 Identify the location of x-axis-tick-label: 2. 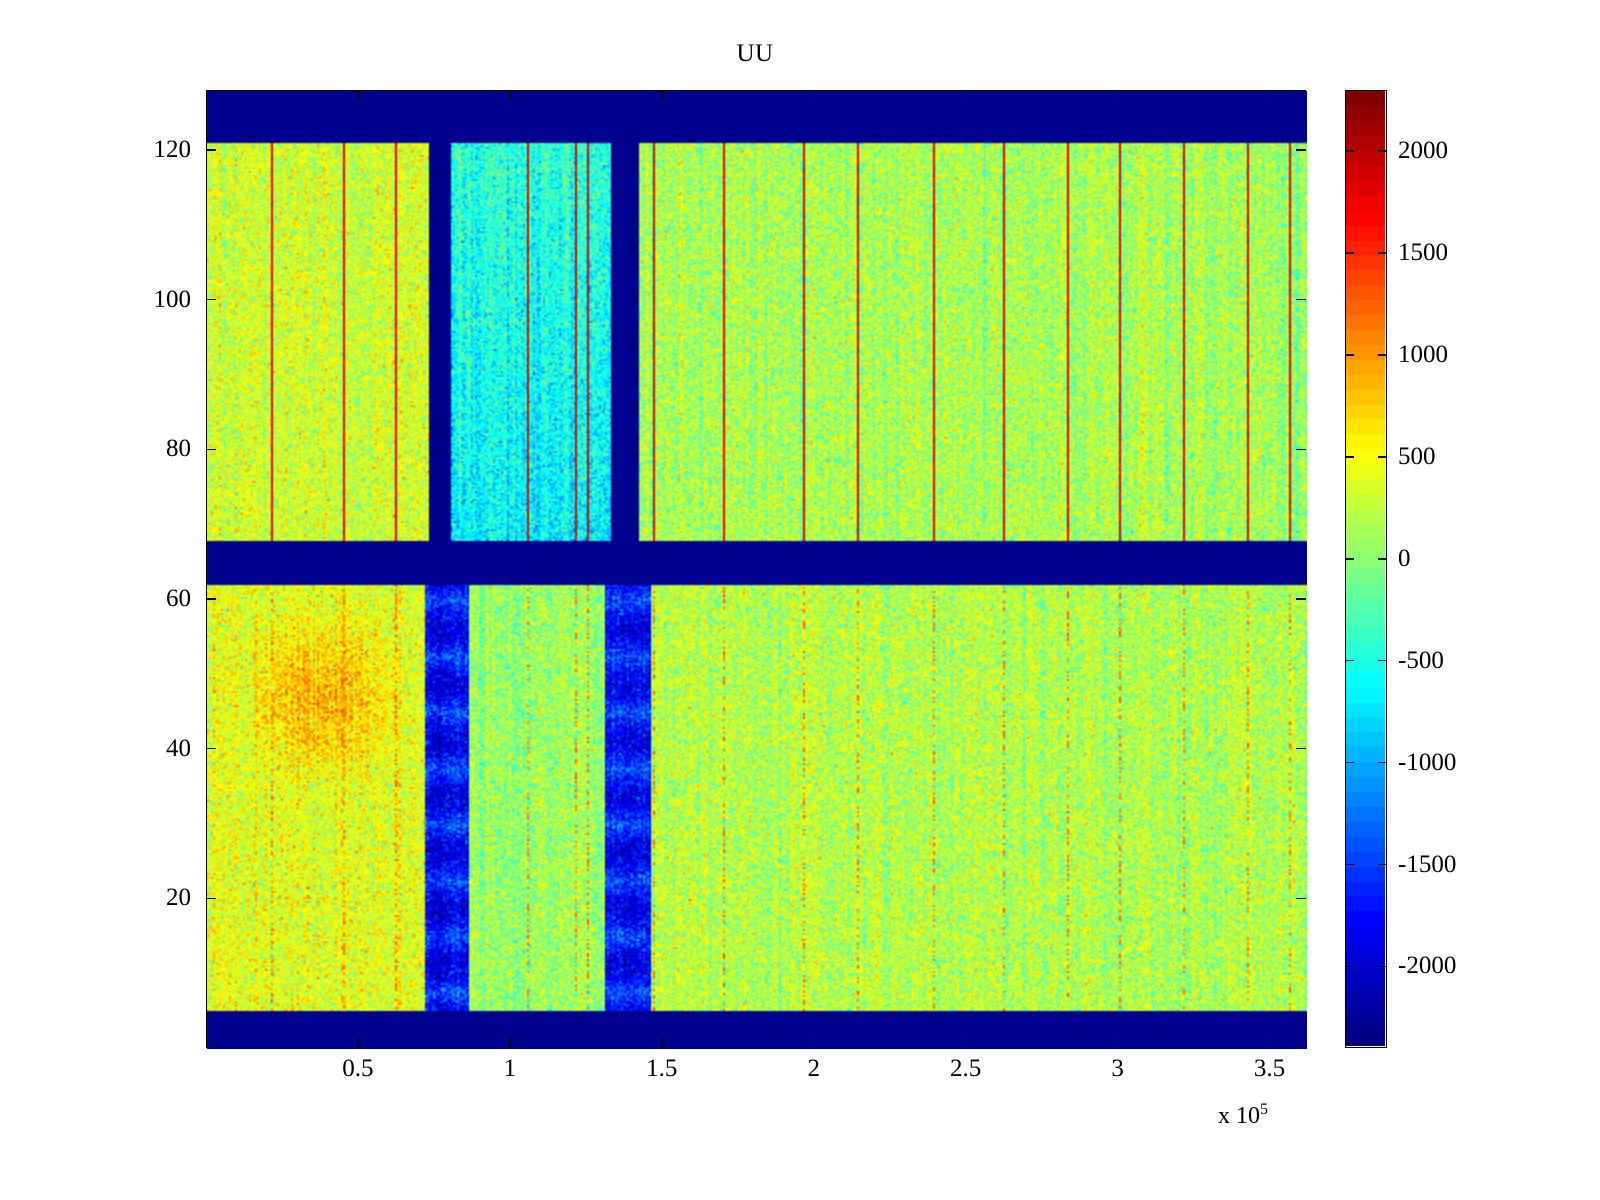
(813, 1068).